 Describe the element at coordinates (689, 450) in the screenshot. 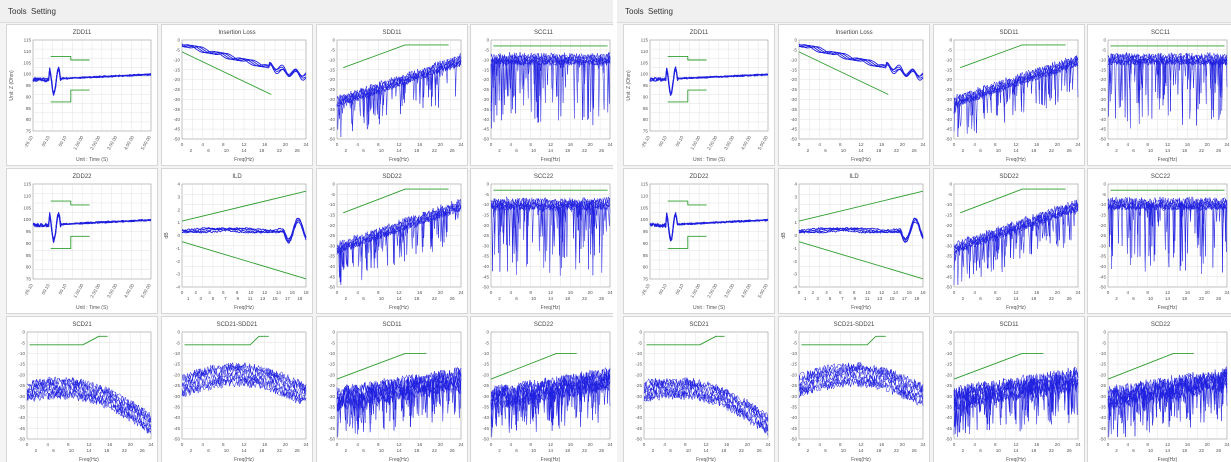

I see `x-tick-label: 10` at that location.